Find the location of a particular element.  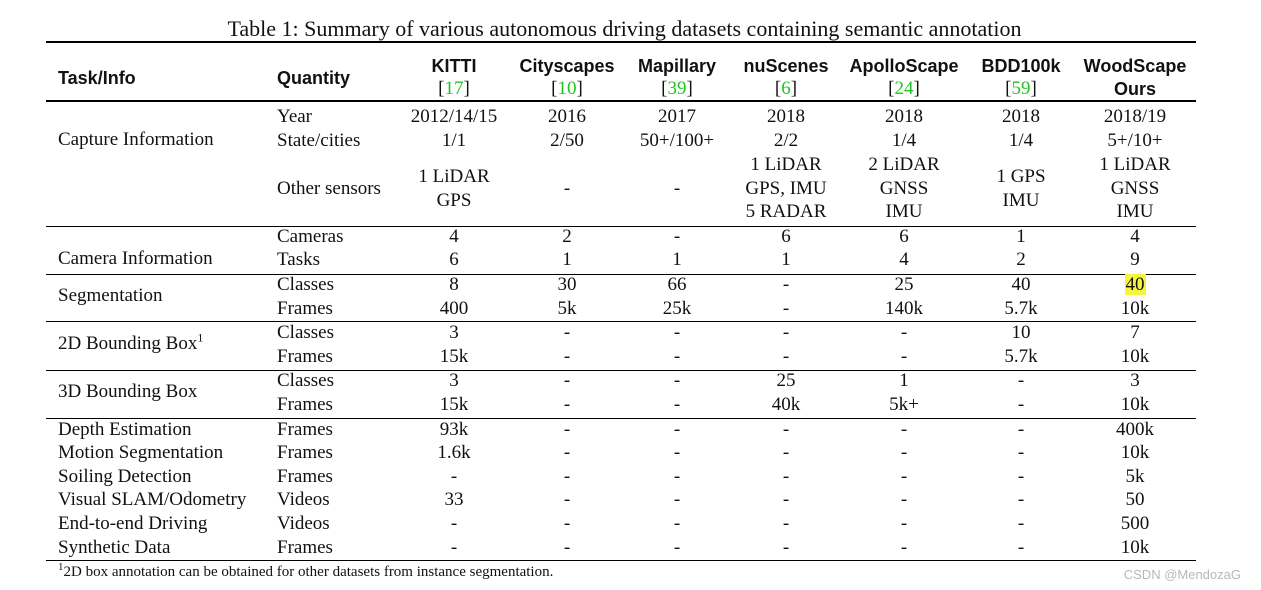

header-dataset-reference: [59] is located at coordinates (1021, 88).